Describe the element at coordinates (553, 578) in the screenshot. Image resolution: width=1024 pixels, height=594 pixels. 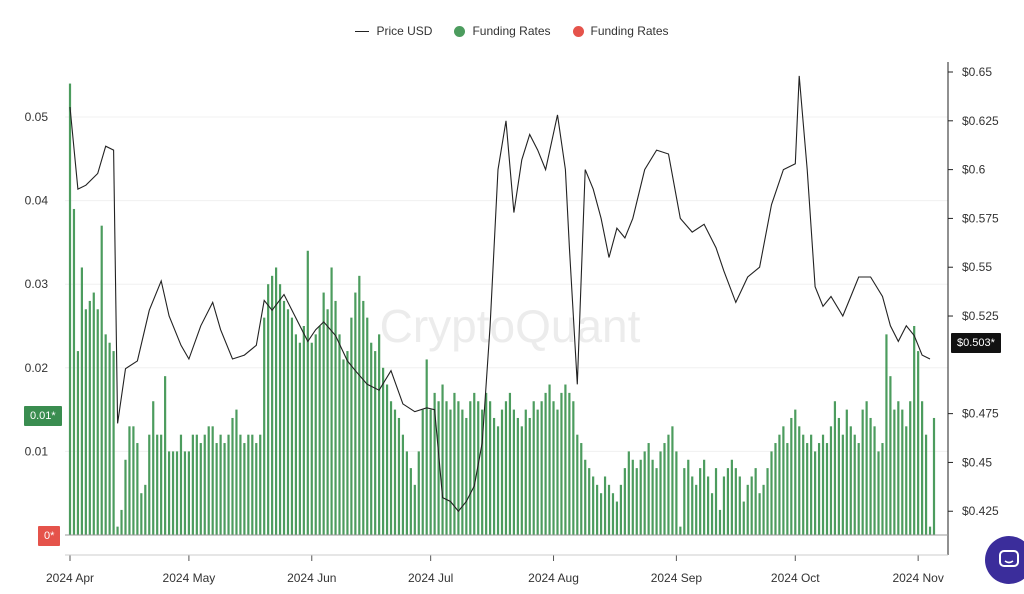
I see `x-tick-label: 2024 Aug` at that location.